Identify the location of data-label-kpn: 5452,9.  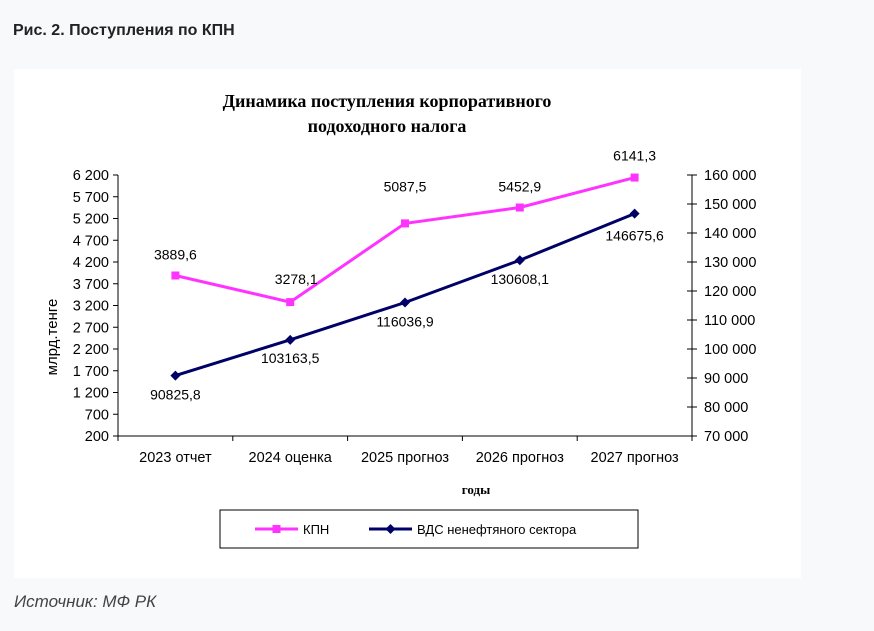
(519, 186).